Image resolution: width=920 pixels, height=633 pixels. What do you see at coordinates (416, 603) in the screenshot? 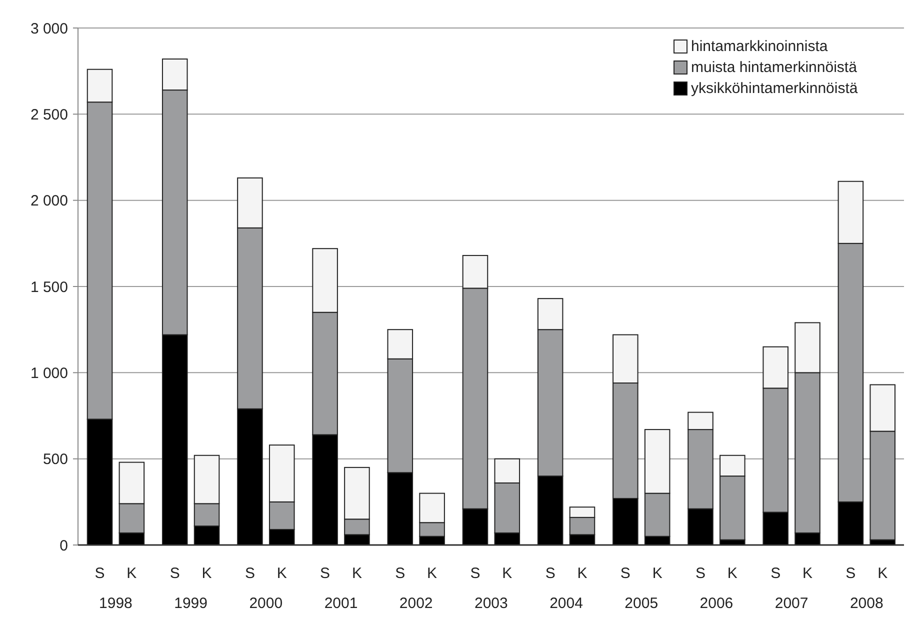
I see `text: 2002` at bounding box center [416, 603].